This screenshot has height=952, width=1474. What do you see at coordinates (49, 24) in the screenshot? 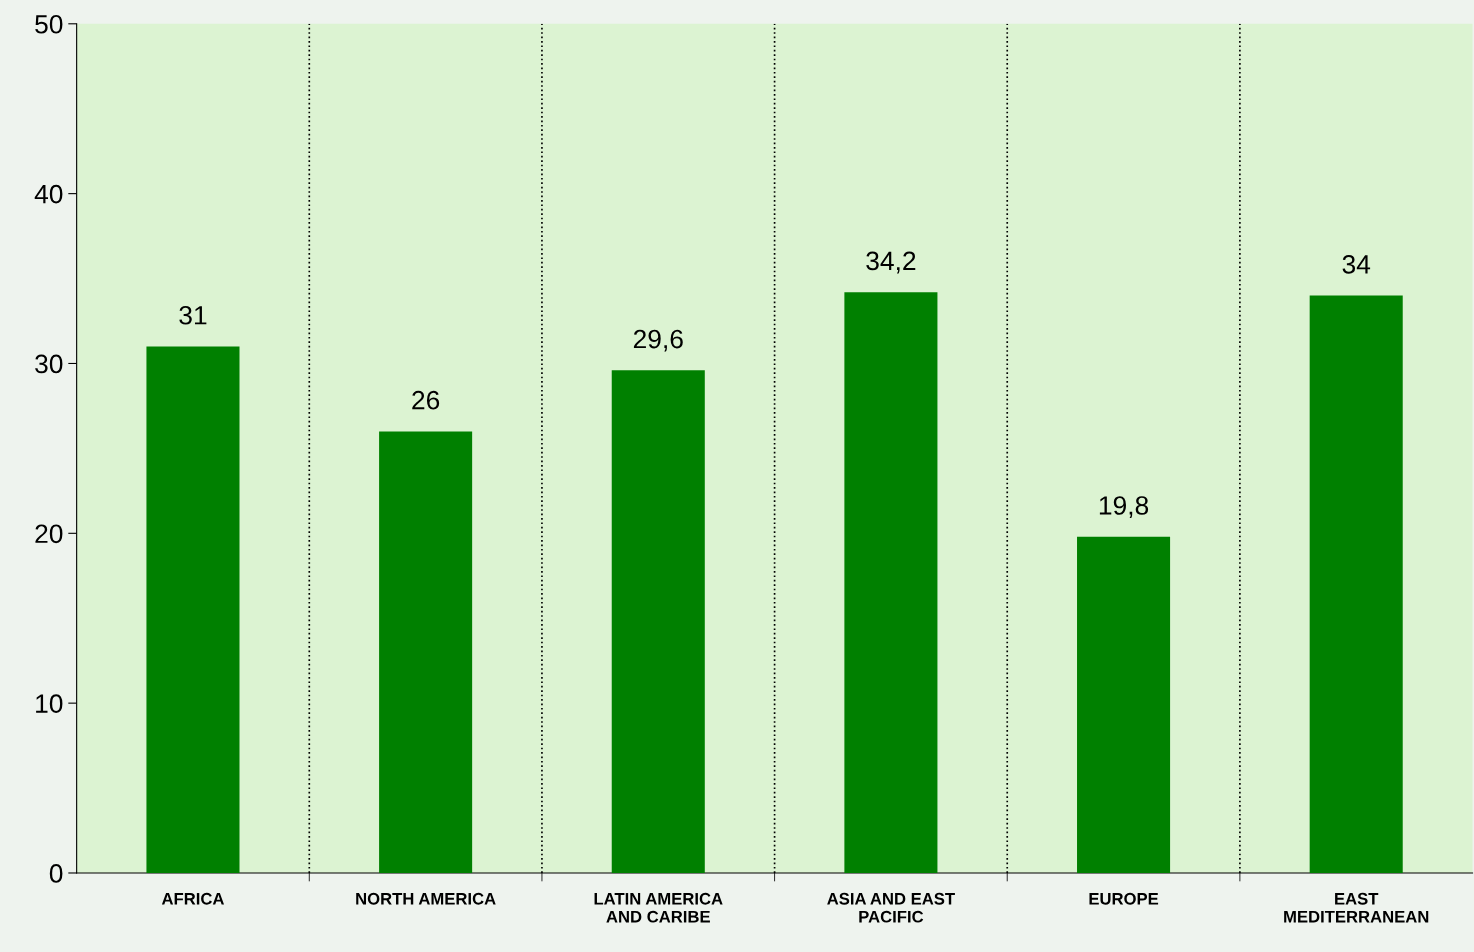
I see `y-tick-label: 50` at bounding box center [49, 24].